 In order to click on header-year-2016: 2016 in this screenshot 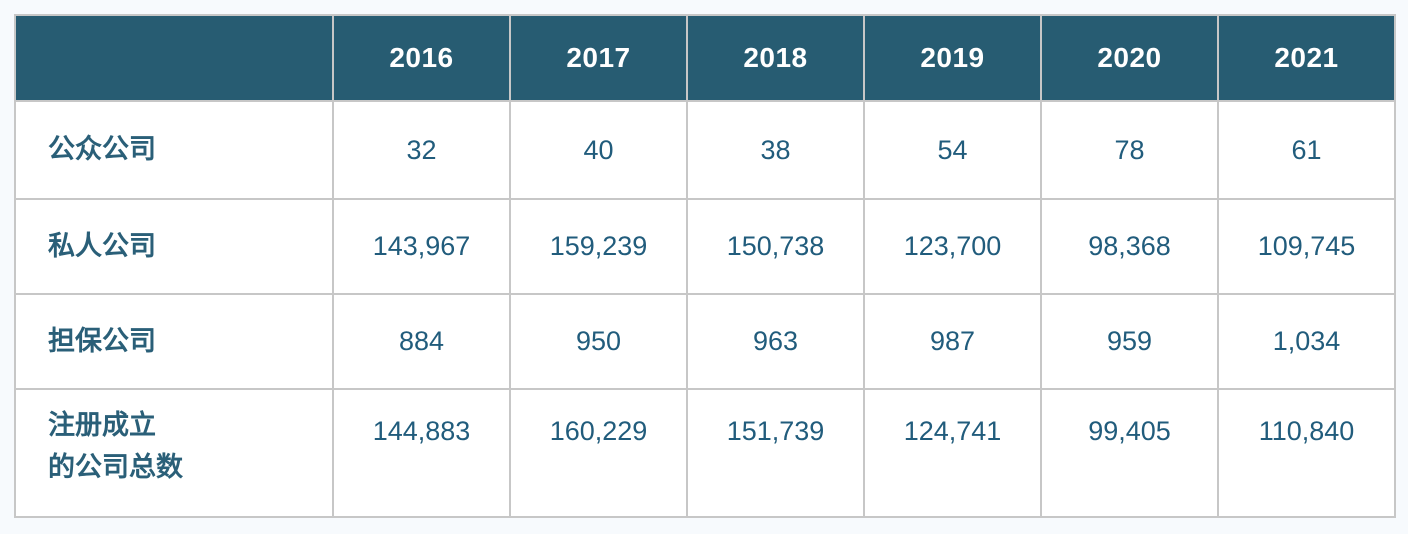, I will do `click(421, 58)`.